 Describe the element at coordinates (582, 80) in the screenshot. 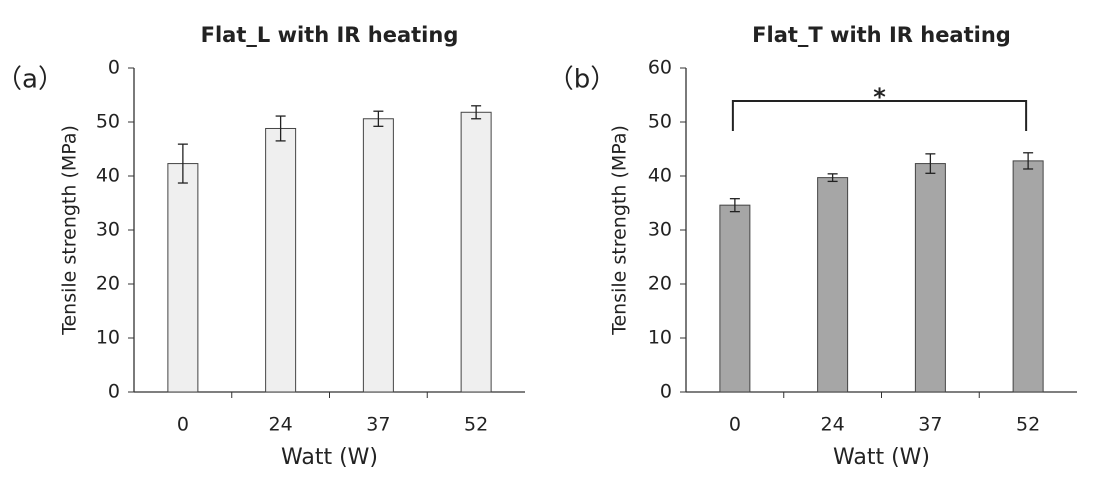

I see `panel-label: （b）` at that location.